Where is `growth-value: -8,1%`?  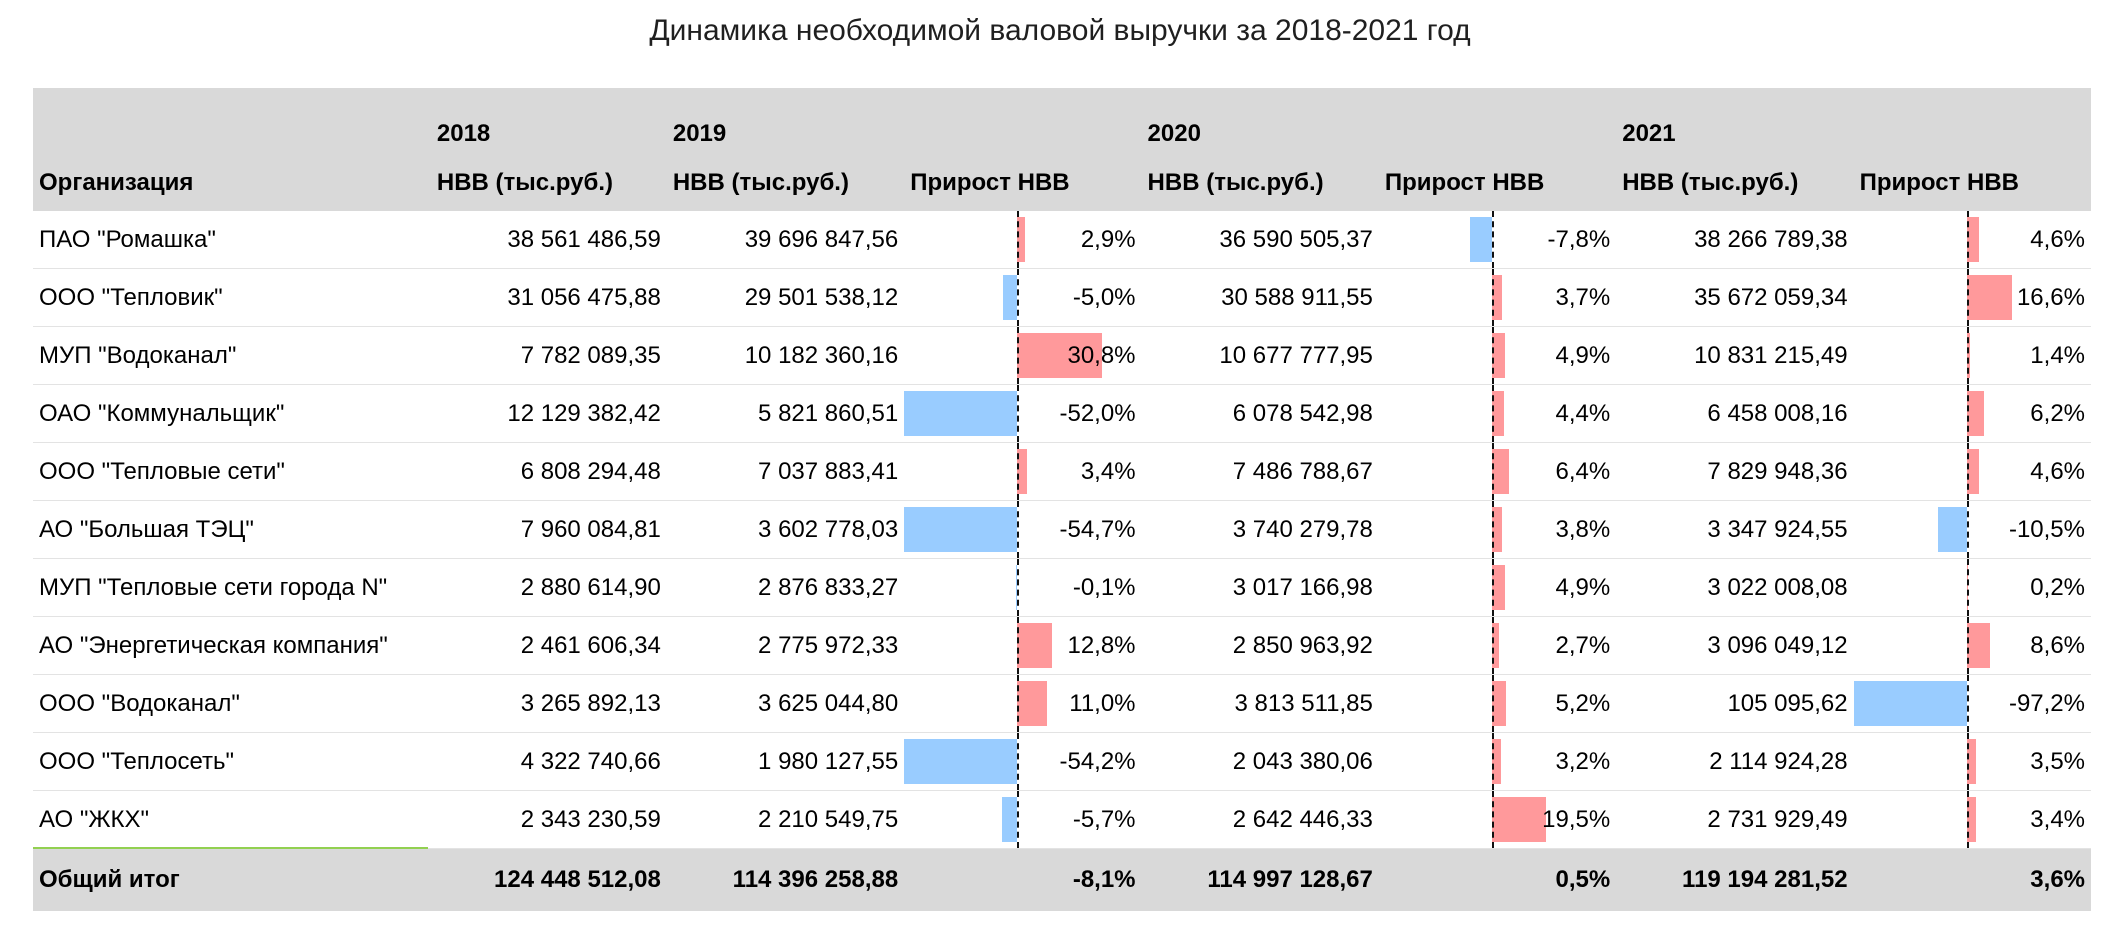 growth-value: -8,1% is located at coordinates (1104, 879).